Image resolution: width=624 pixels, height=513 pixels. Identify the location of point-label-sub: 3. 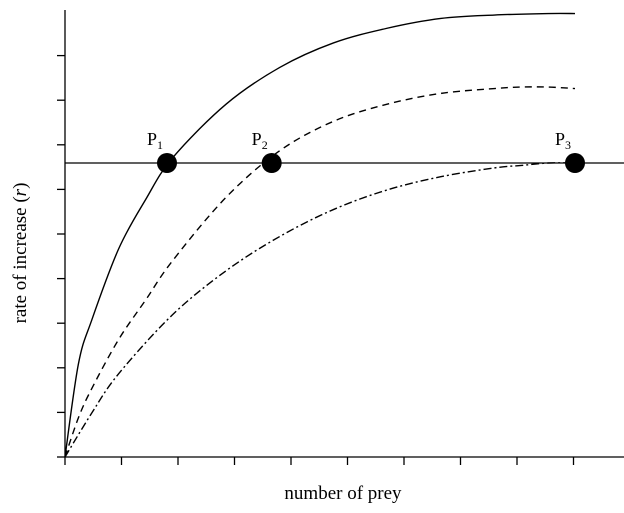
(568, 145).